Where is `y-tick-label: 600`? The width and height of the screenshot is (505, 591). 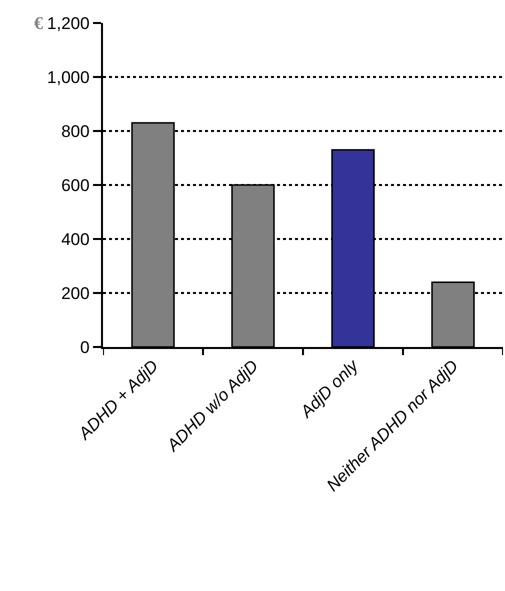 y-tick-label: 600 is located at coordinates (75, 185).